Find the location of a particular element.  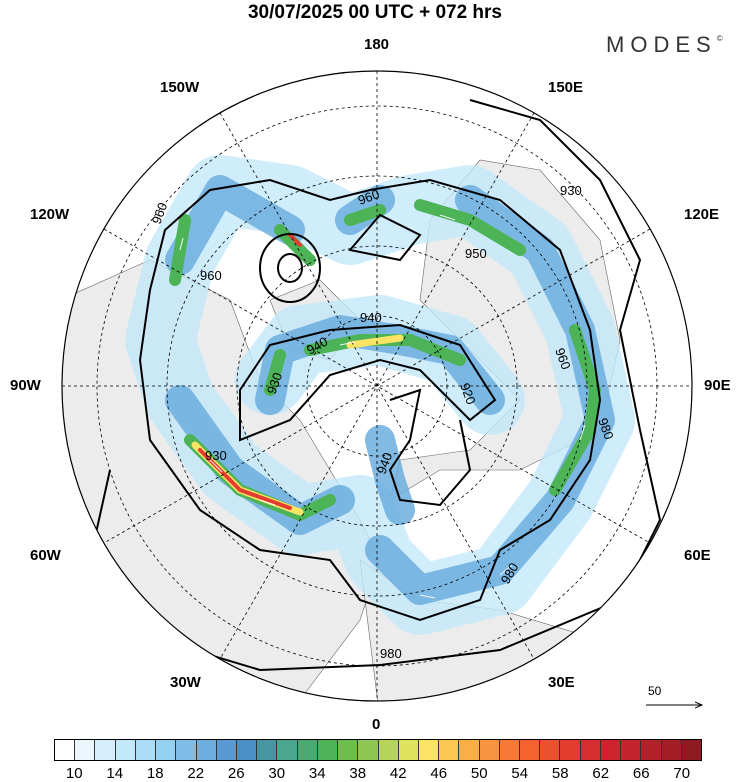

colorbar-tick-label: 14 is located at coordinates (115, 773).